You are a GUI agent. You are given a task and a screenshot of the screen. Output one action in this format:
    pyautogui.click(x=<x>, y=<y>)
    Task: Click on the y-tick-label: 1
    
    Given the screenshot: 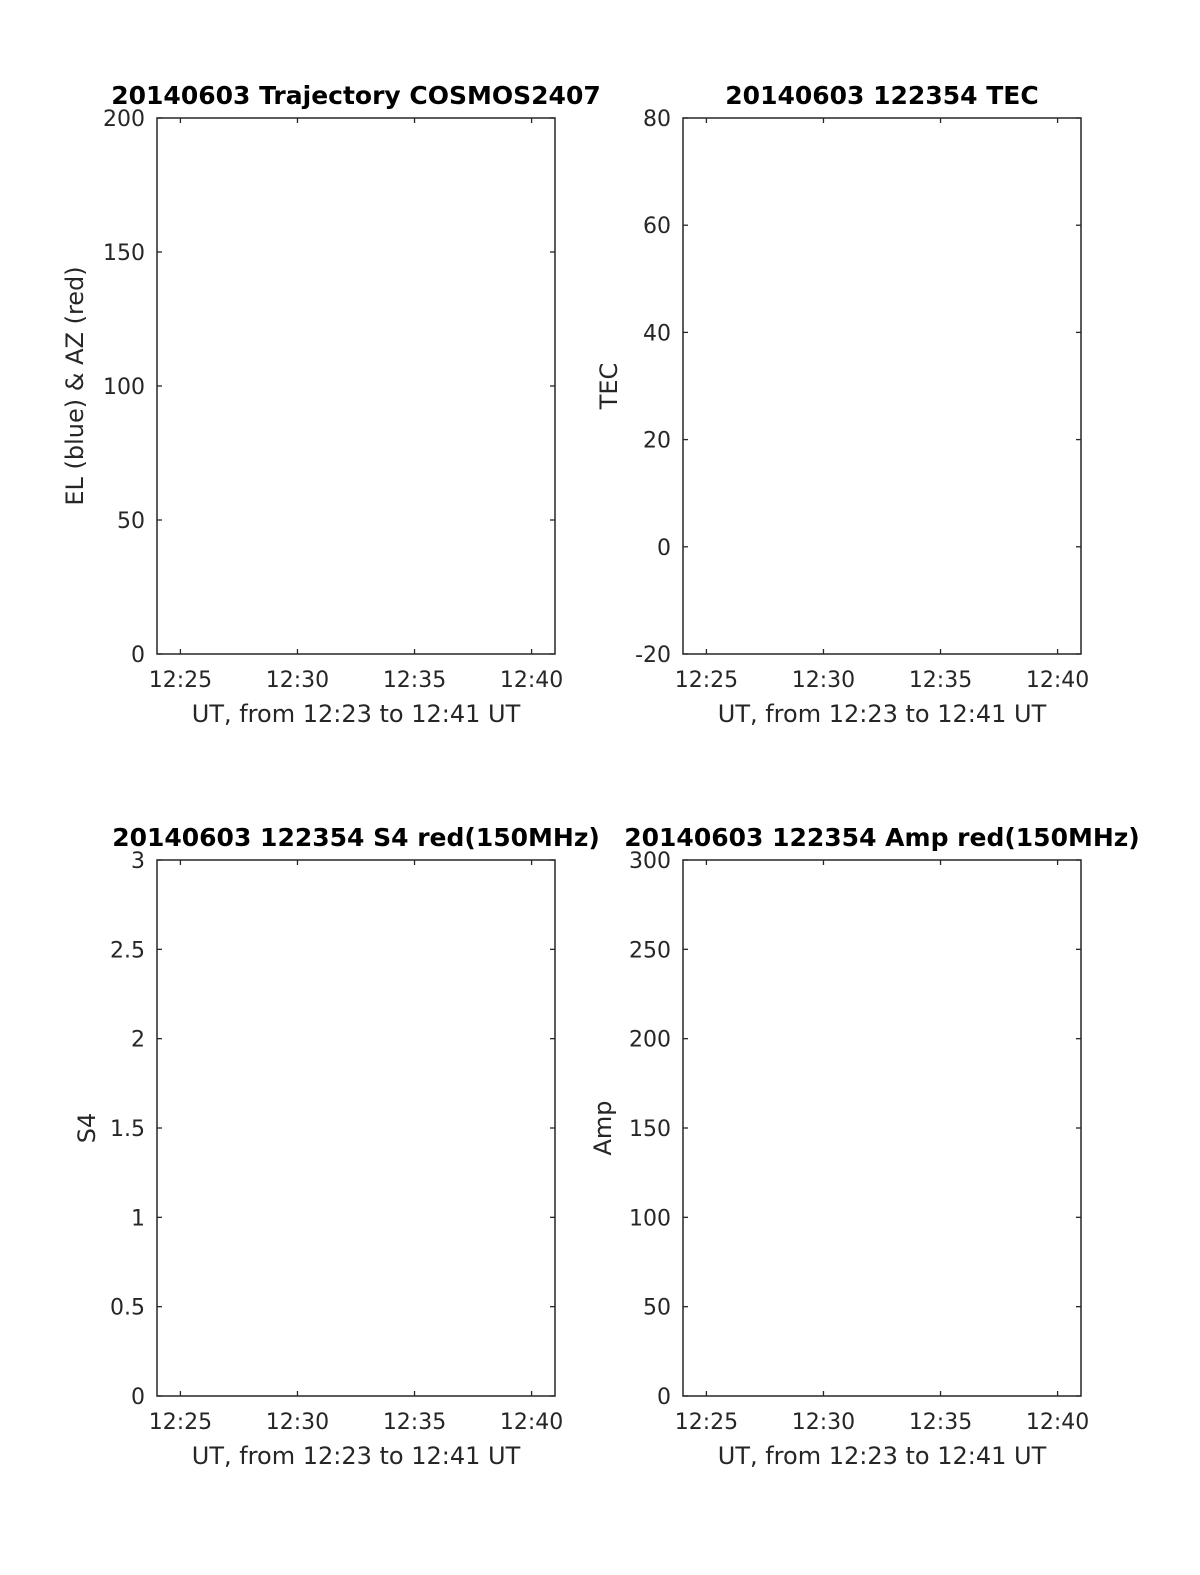 What is the action you would take?
    pyautogui.click(x=138, y=1218)
    